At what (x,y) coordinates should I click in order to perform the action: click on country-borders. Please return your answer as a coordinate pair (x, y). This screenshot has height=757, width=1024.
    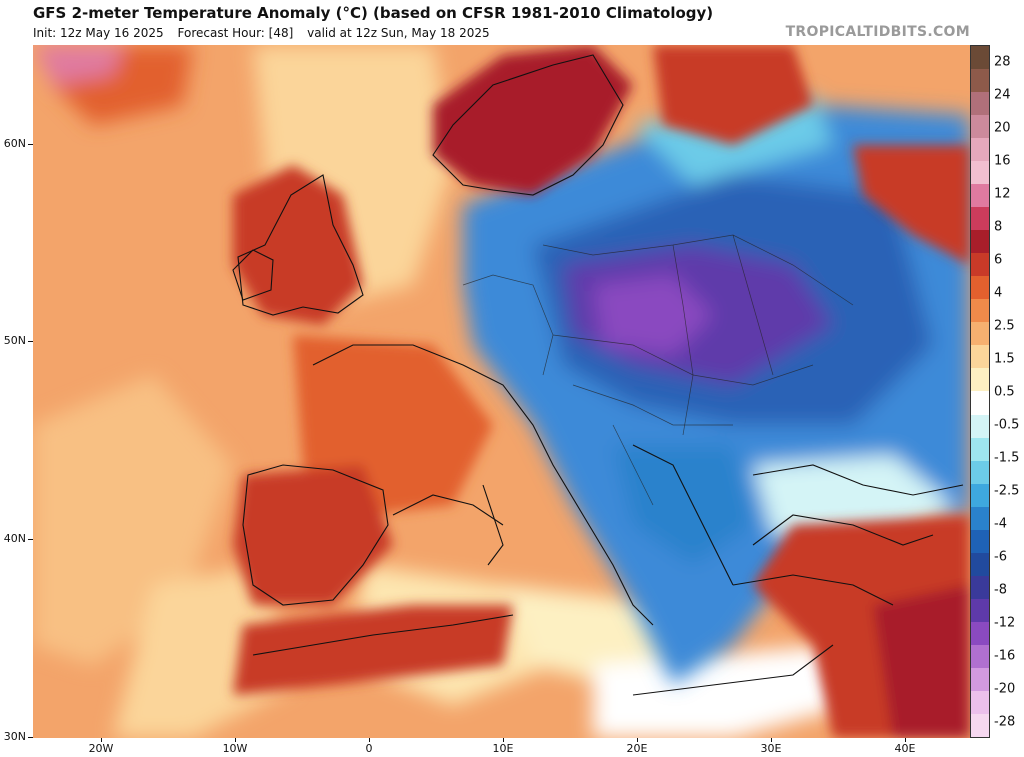
    Looking at the image, I should click on (658, 370).